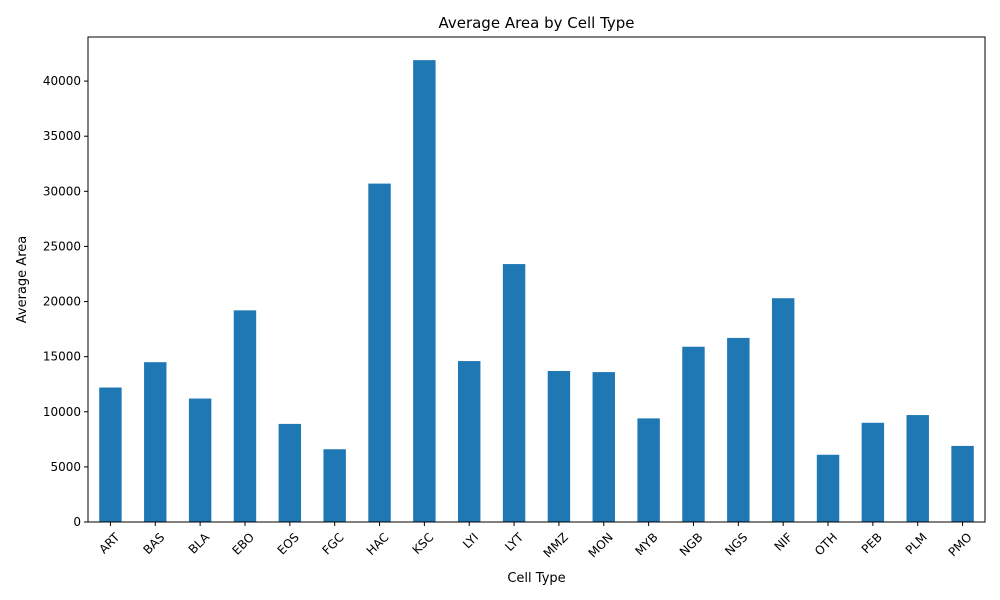  Describe the element at coordinates (693, 434) in the screenshot. I see `bar-ngb` at that location.